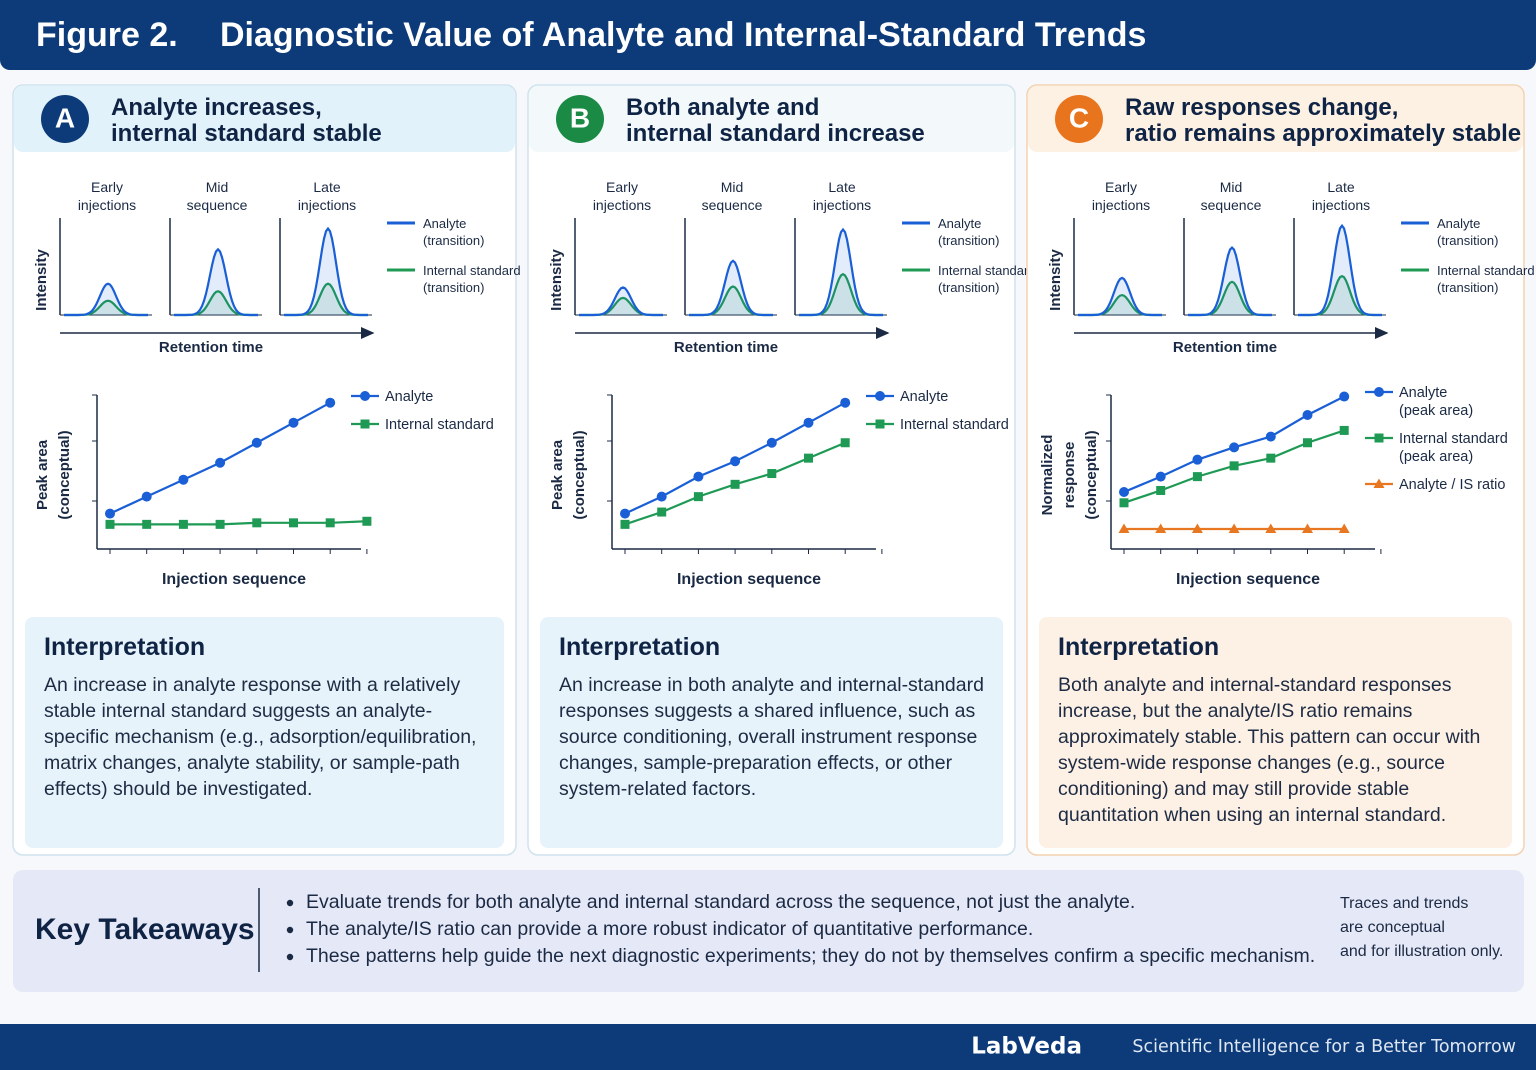  What do you see at coordinates (722, 107) in the screenshot?
I see `panel-title: Both analyte and` at bounding box center [722, 107].